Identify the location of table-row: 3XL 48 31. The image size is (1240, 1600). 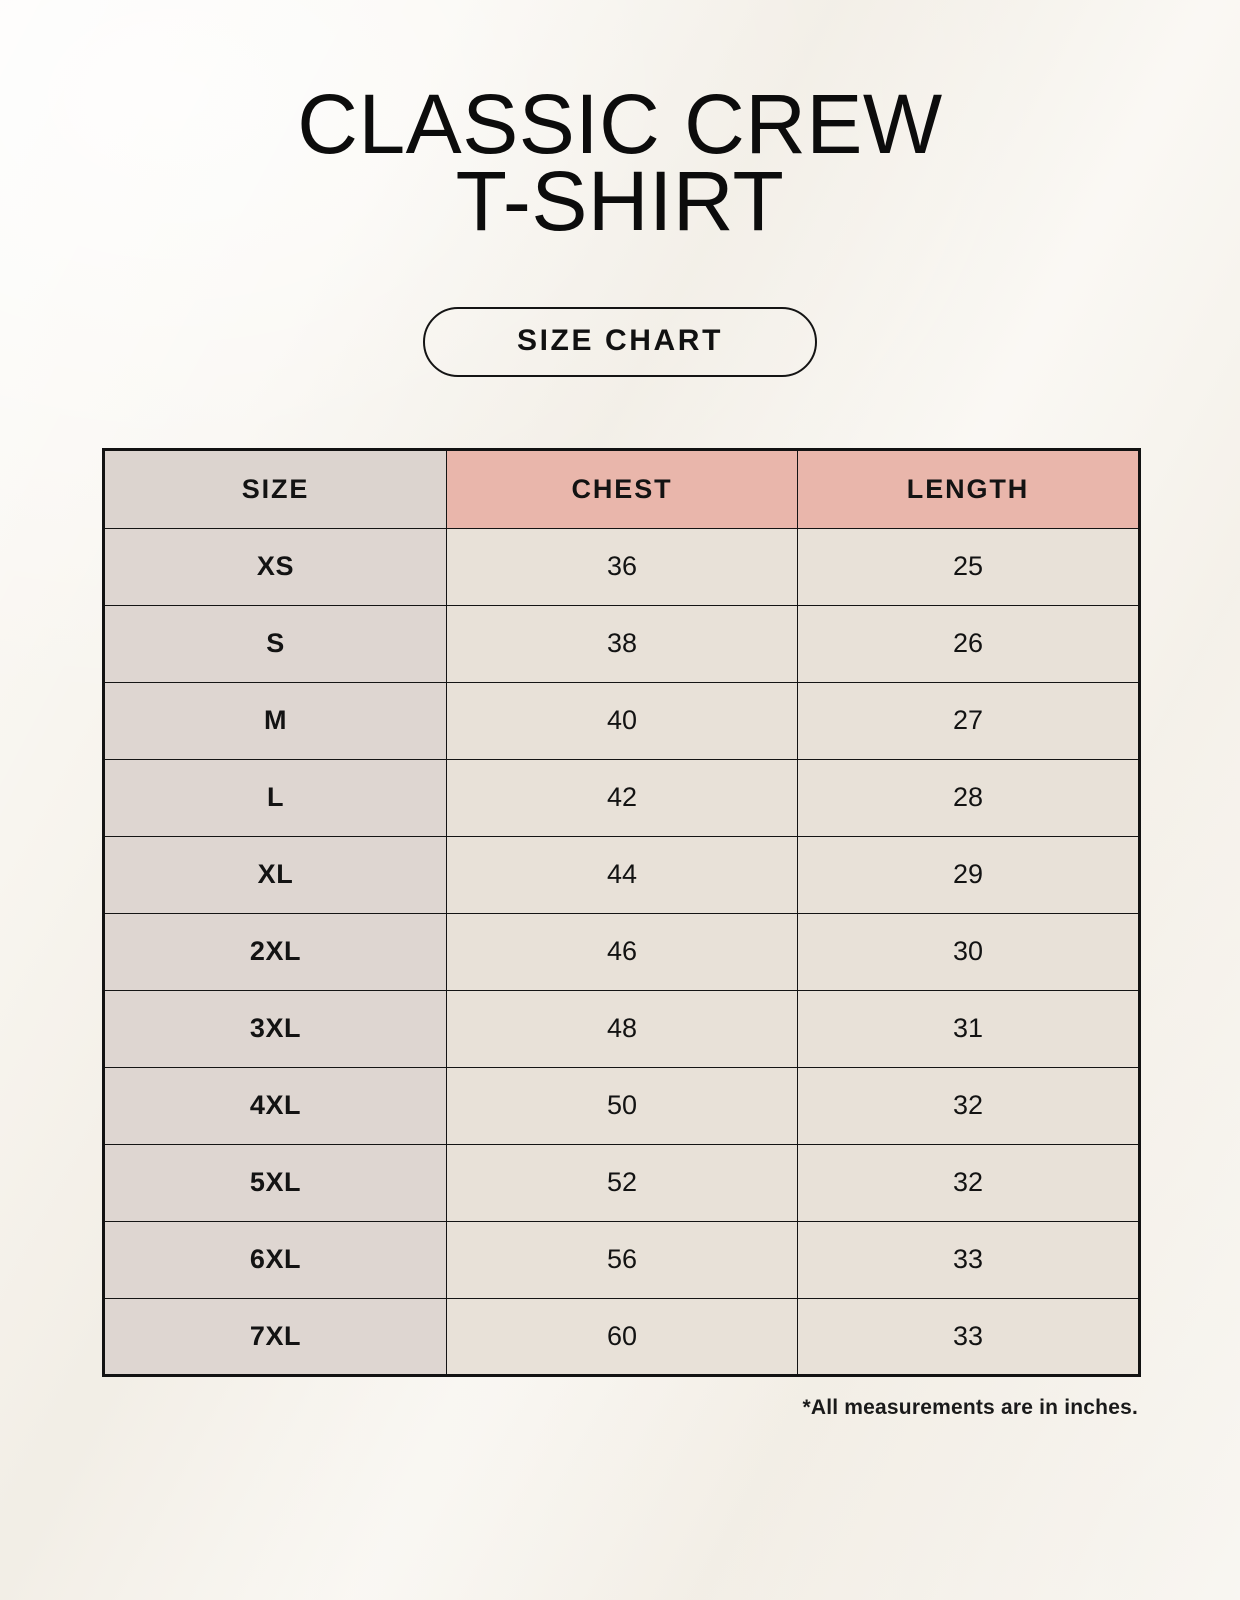
(621, 1028).